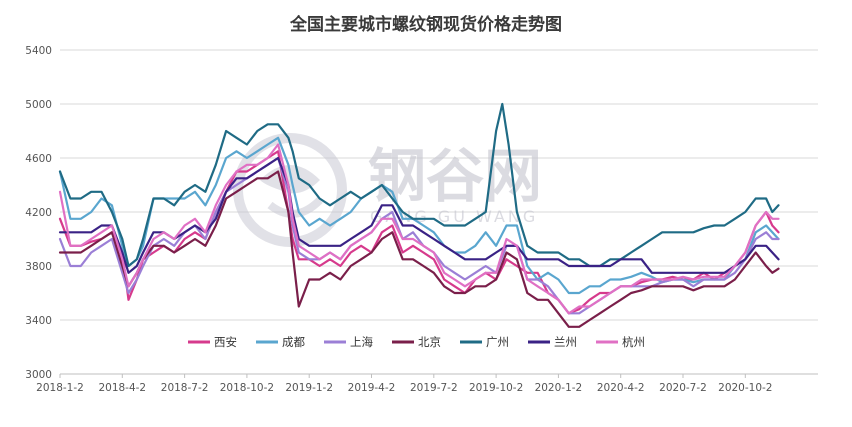 This screenshot has height=427, width=852. I want to click on y-tick-label: 3800, so click(38, 267).